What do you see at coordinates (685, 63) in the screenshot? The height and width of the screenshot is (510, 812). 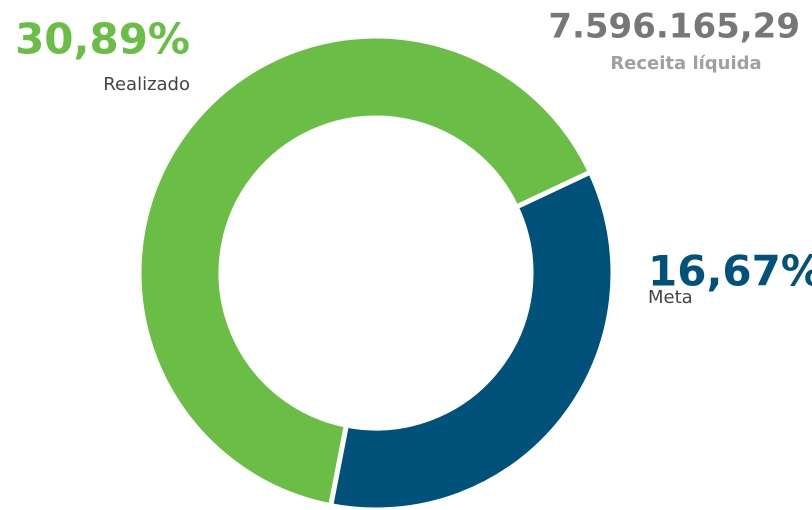 I see `kpi-caption: Receita líquida` at bounding box center [685, 63].